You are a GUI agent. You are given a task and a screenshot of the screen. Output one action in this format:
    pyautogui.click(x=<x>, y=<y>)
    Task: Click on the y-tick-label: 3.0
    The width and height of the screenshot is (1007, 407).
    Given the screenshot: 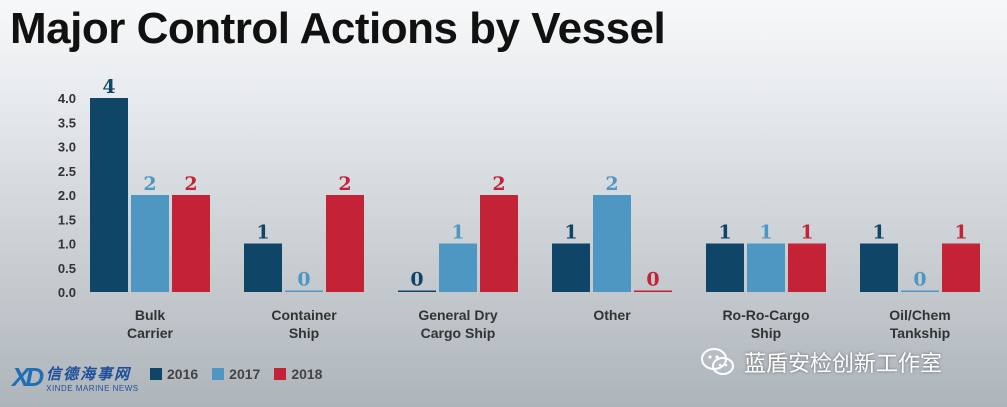 What is the action you would take?
    pyautogui.click(x=67, y=147)
    